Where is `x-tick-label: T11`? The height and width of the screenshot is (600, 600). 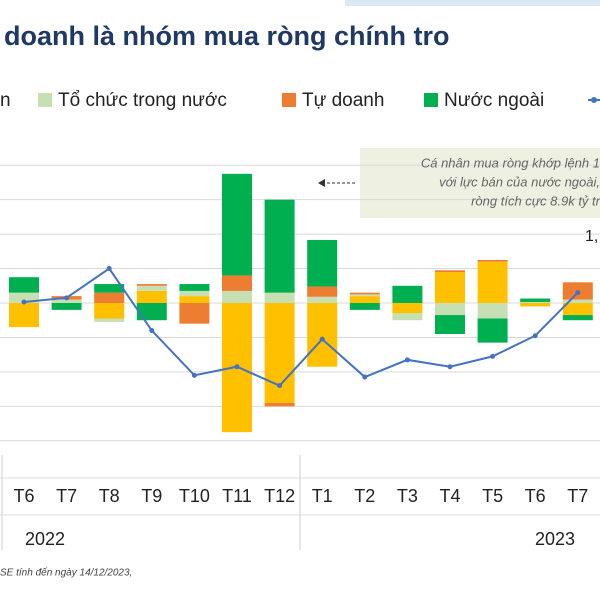 x-tick-label: T11 is located at coordinates (237, 496).